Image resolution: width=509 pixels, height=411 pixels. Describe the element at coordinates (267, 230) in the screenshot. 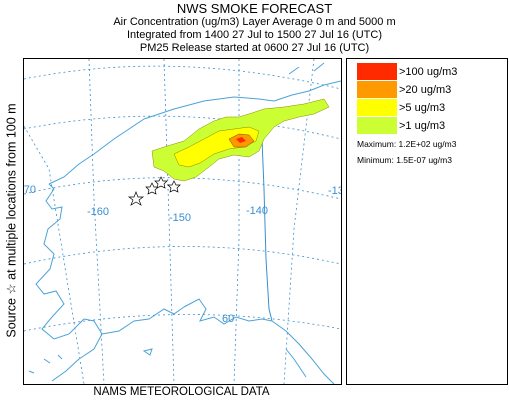

I see `international-border` at that location.